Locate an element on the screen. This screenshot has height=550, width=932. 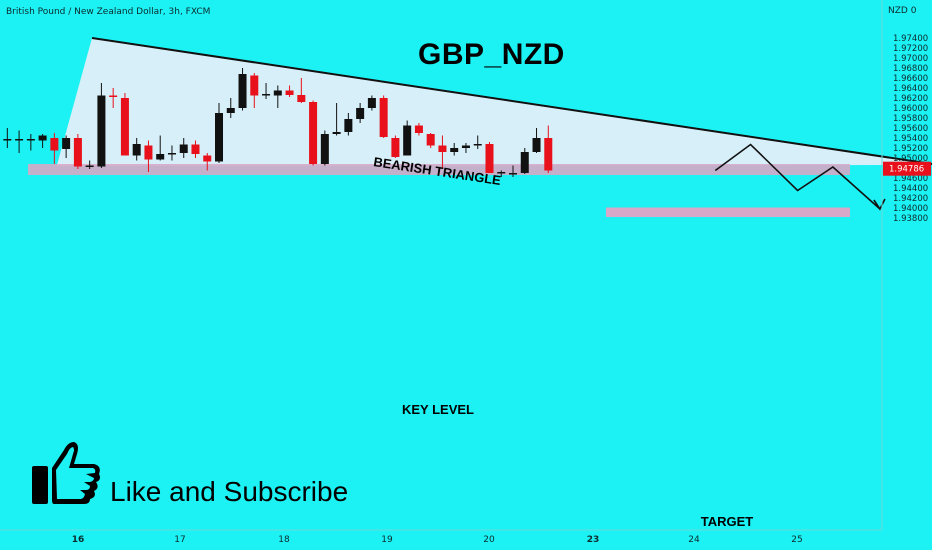
y-tick-label: 1.95600 is located at coordinates (910, 129).